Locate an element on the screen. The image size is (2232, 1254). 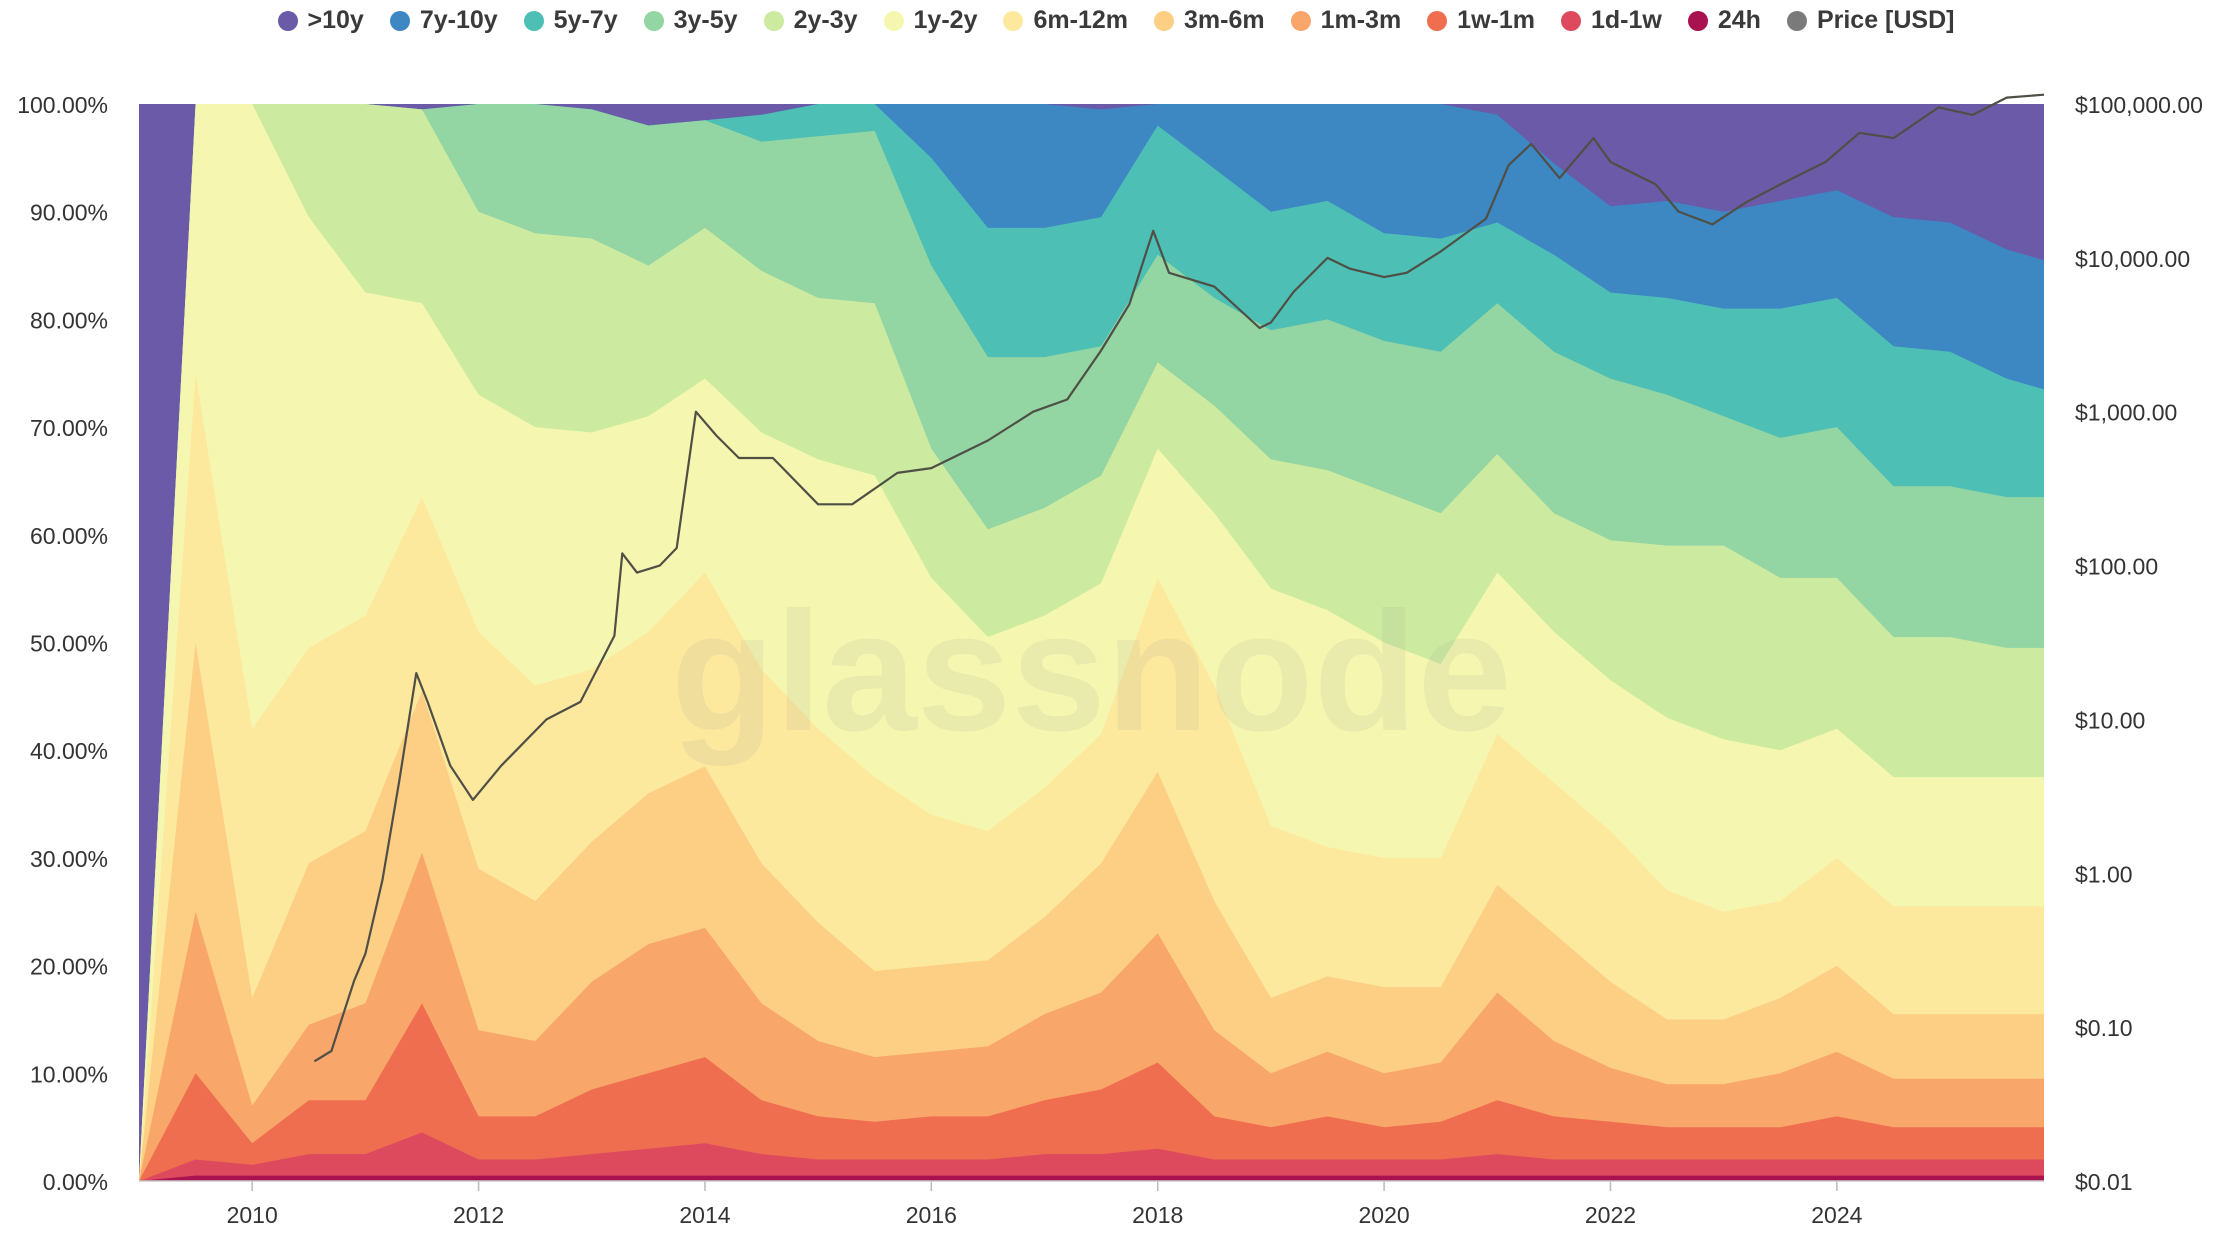
y-right-tick-label: $1,000.00 is located at coordinates (2126, 413).